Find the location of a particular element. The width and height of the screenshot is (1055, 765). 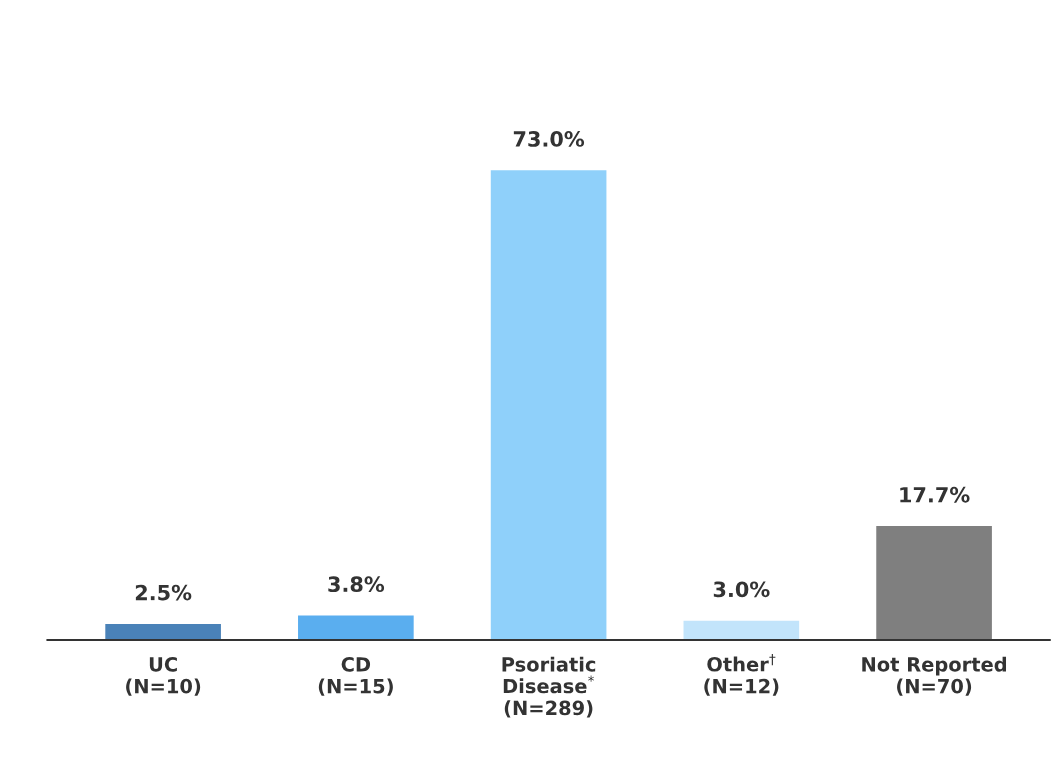

x-tick-label: UC (N=10) is located at coordinates (163, 676).